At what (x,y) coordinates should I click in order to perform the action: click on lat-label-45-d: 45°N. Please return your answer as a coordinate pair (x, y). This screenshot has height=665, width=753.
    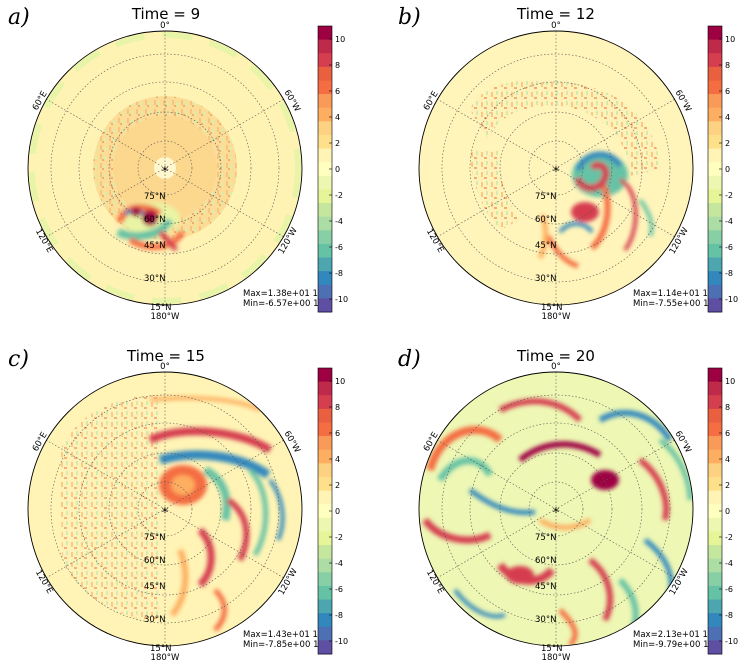
    Looking at the image, I should click on (545, 587).